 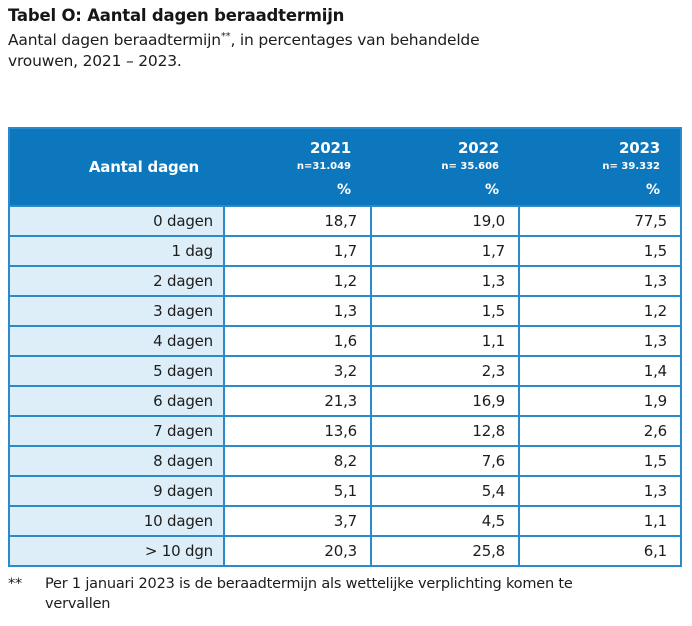 I want to click on table-row: 9 dagen 5,1 5,4 1,3, so click(x=345, y=491).